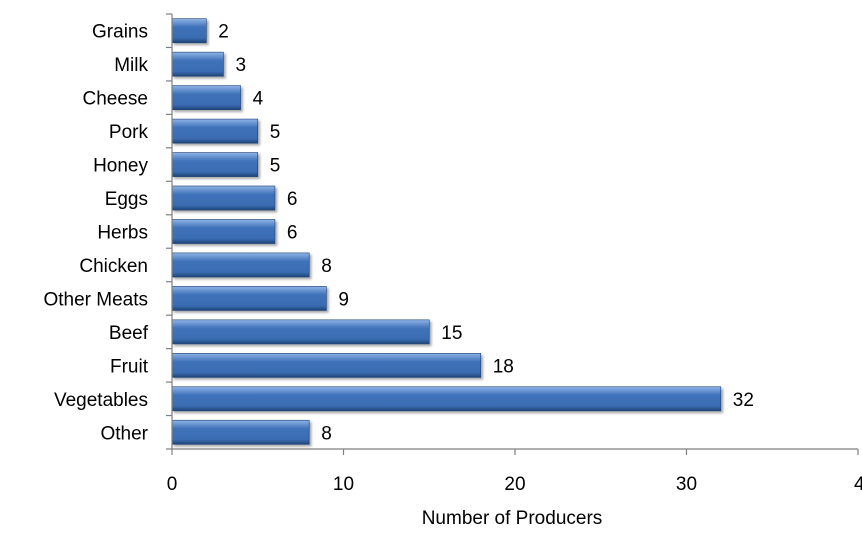  Describe the element at coordinates (223, 32) in the screenshot. I see `data-label-grains: 2` at that location.